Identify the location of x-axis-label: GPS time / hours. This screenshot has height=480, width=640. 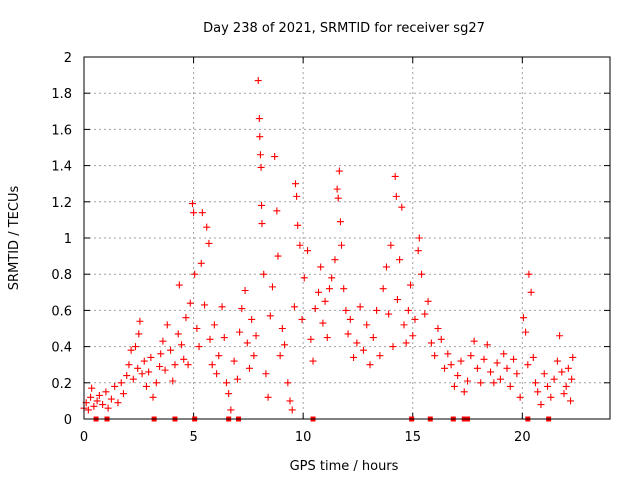
(344, 466).